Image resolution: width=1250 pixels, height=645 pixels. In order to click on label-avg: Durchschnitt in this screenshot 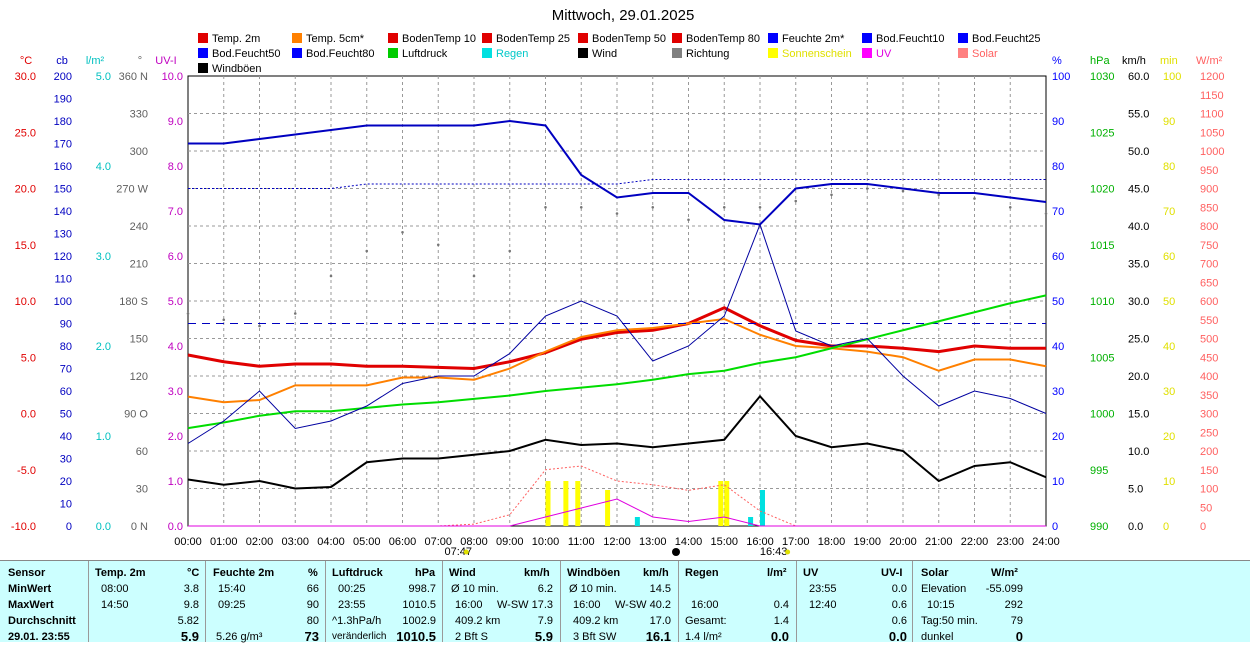, I will do `click(42, 621)`.